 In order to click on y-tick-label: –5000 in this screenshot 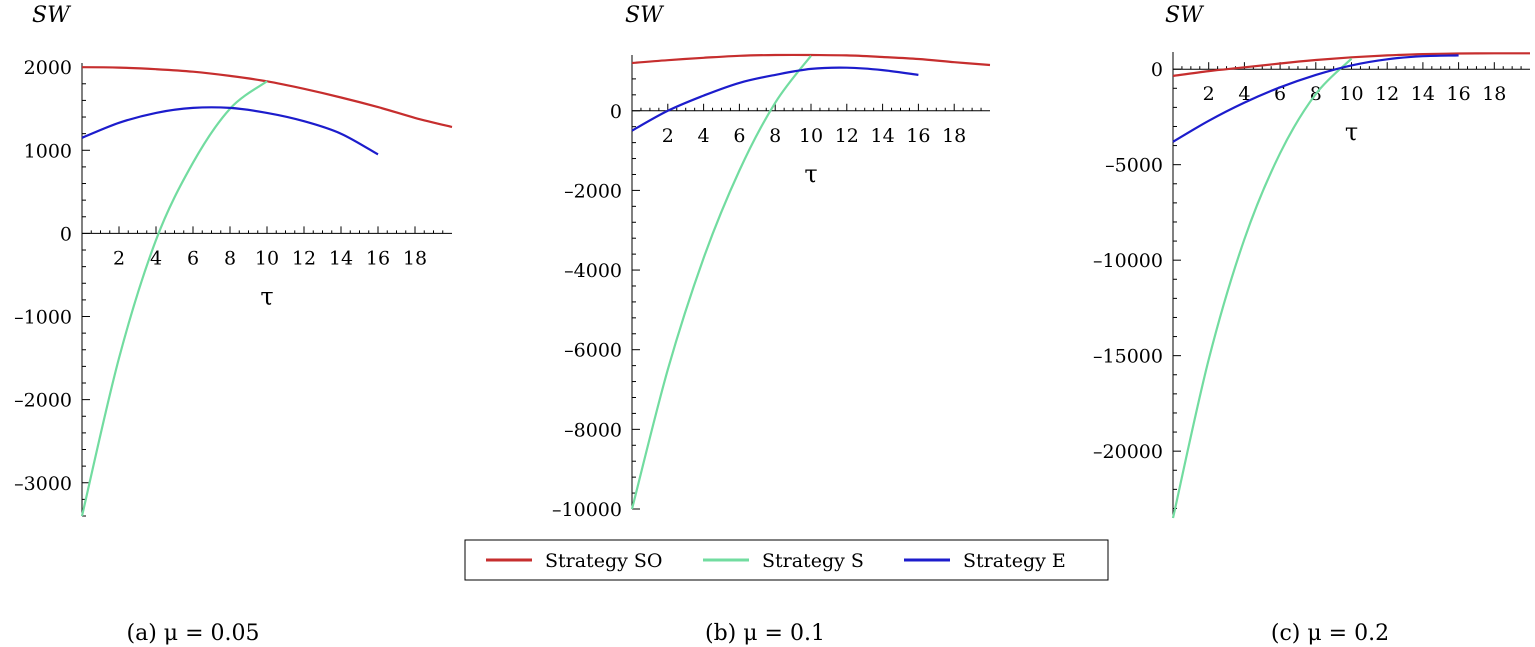, I will do `click(1134, 166)`.